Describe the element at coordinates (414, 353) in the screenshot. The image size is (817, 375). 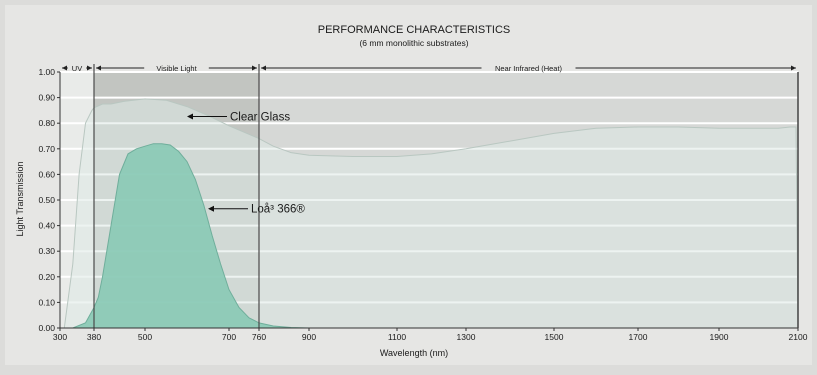
I see `x-axis-label: Wavelength (nm)` at that location.